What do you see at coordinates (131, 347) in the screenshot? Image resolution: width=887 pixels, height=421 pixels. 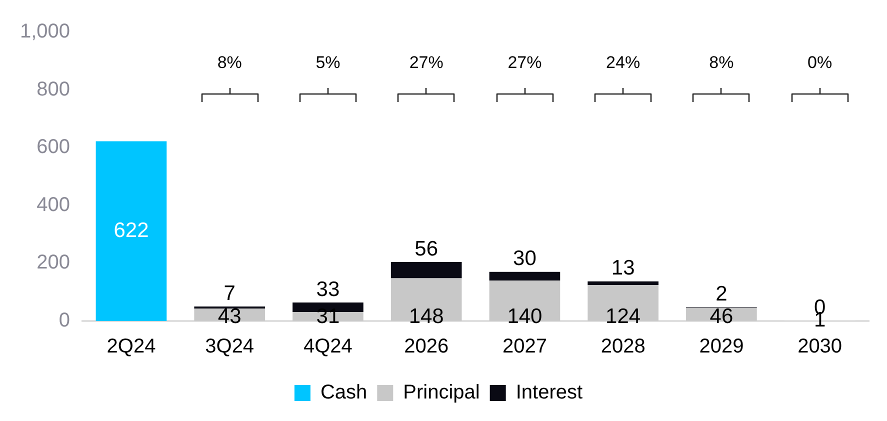 I see `x-tick-label: 2Q24` at bounding box center [131, 347].